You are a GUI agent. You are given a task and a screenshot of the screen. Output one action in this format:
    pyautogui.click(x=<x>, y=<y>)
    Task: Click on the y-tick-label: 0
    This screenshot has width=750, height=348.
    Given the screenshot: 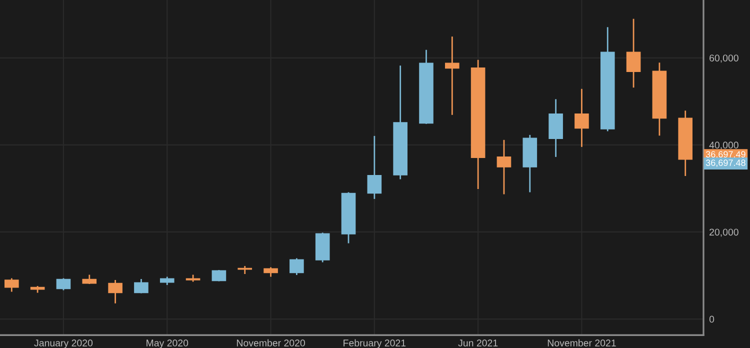 What is the action you would take?
    pyautogui.click(x=711, y=319)
    